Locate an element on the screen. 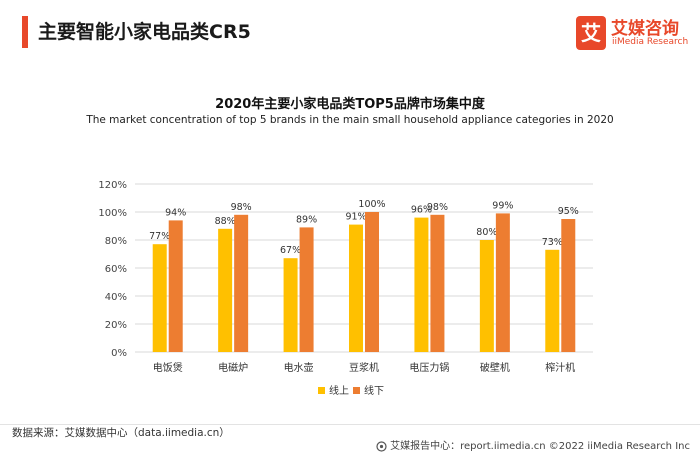  data-label: 91% is located at coordinates (355, 217).